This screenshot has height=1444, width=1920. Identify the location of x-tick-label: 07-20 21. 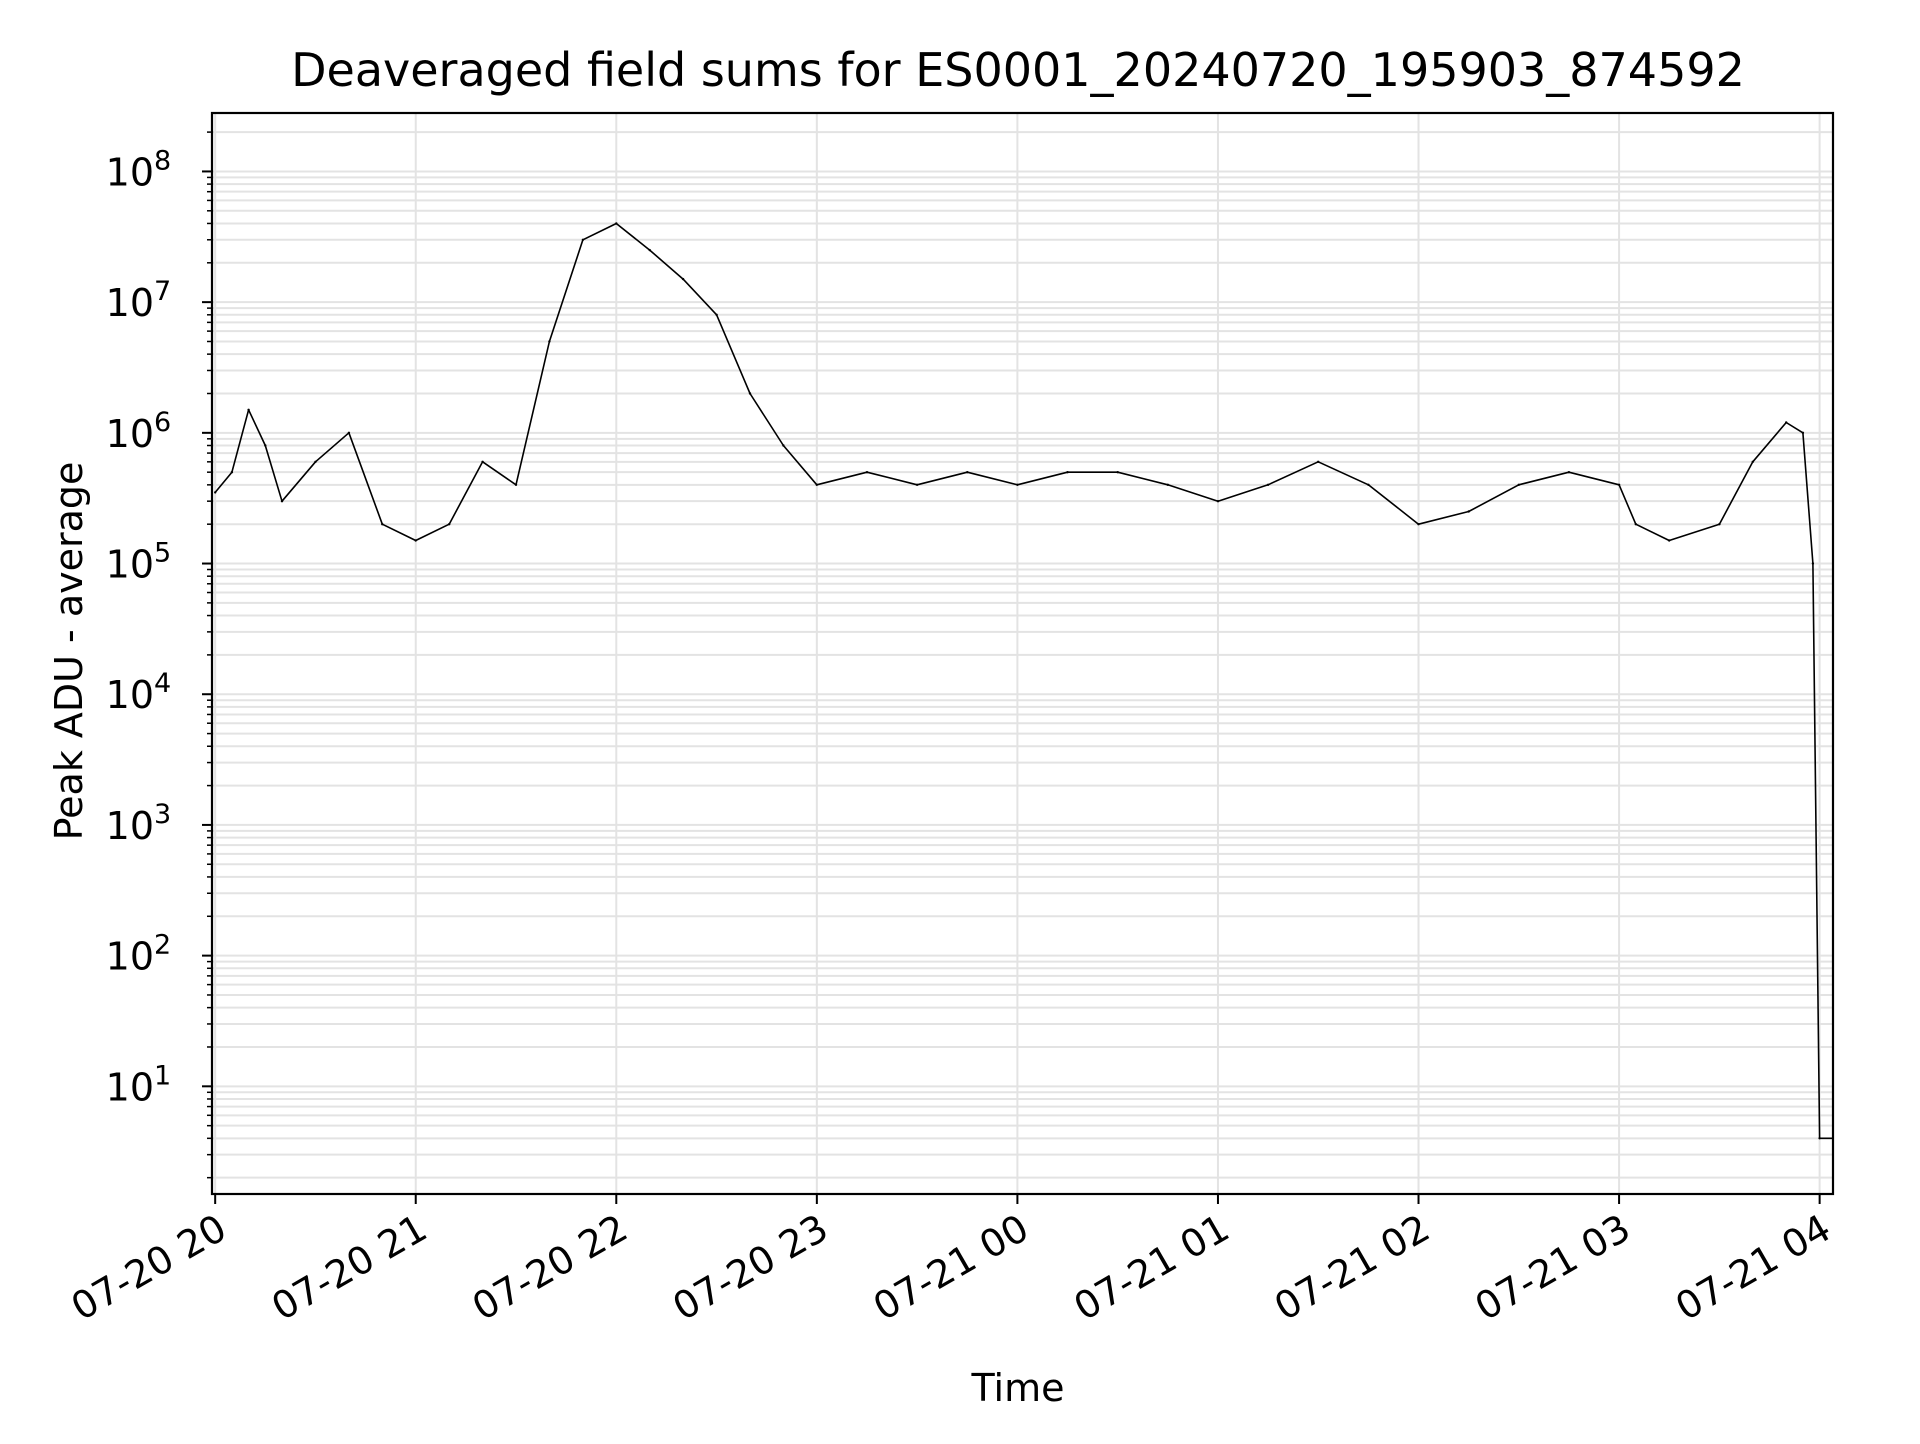
(349, 1268).